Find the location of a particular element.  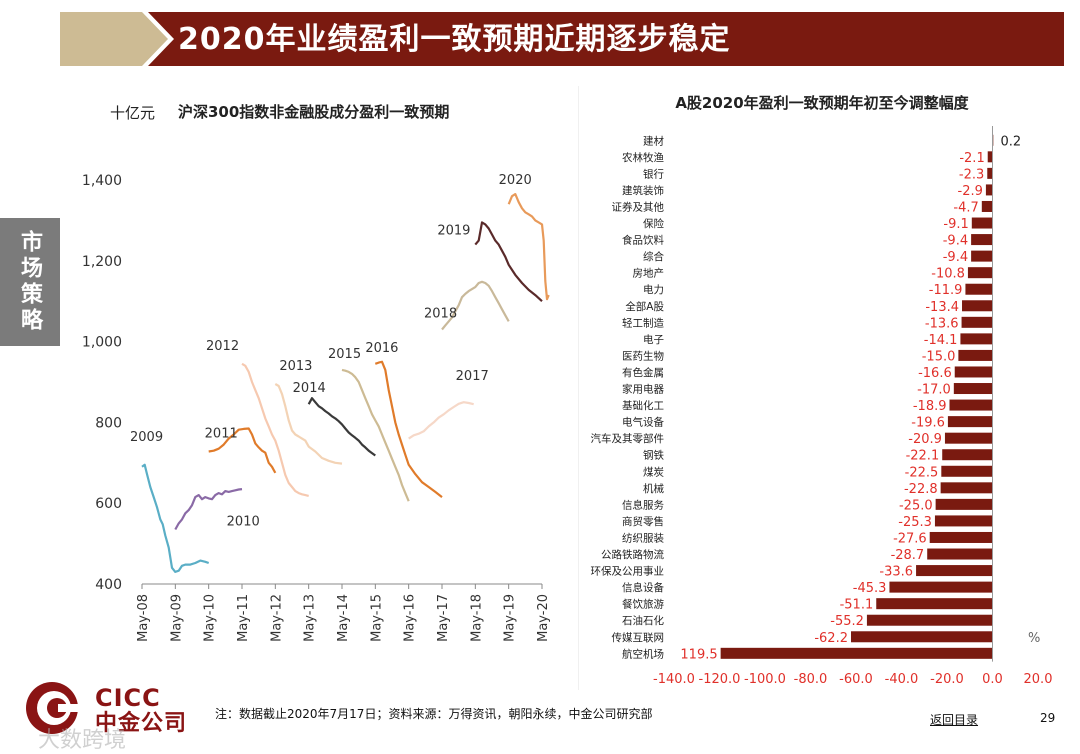

header-title-bar is located at coordinates (606, 39).